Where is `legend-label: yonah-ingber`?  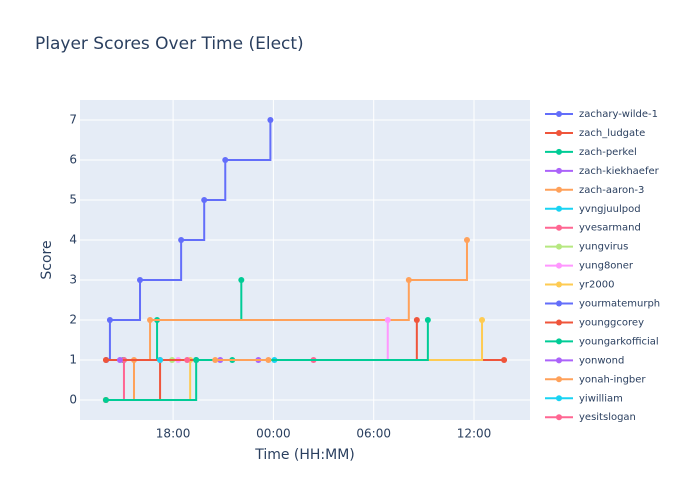
legend-label: yonah-ingber is located at coordinates (612, 379).